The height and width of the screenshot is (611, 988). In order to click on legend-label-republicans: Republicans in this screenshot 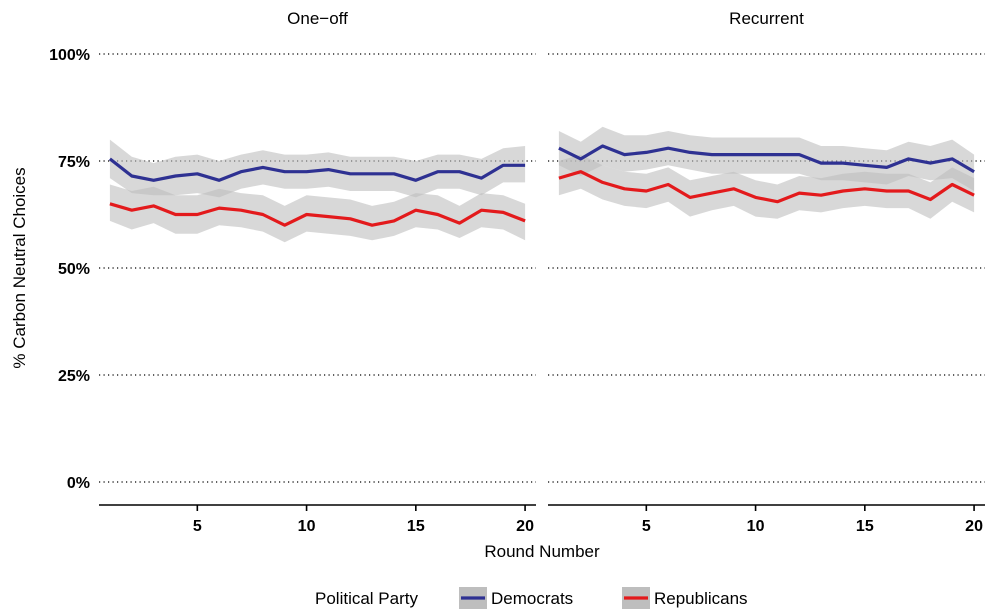, I will do `click(701, 598)`.